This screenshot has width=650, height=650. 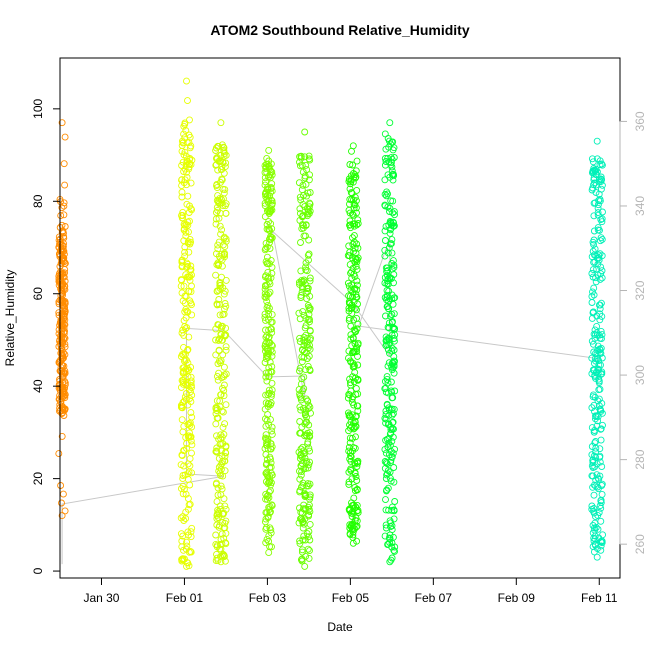 What do you see at coordinates (38, 570) in the screenshot?
I see `y-tick-label: 0` at bounding box center [38, 570].